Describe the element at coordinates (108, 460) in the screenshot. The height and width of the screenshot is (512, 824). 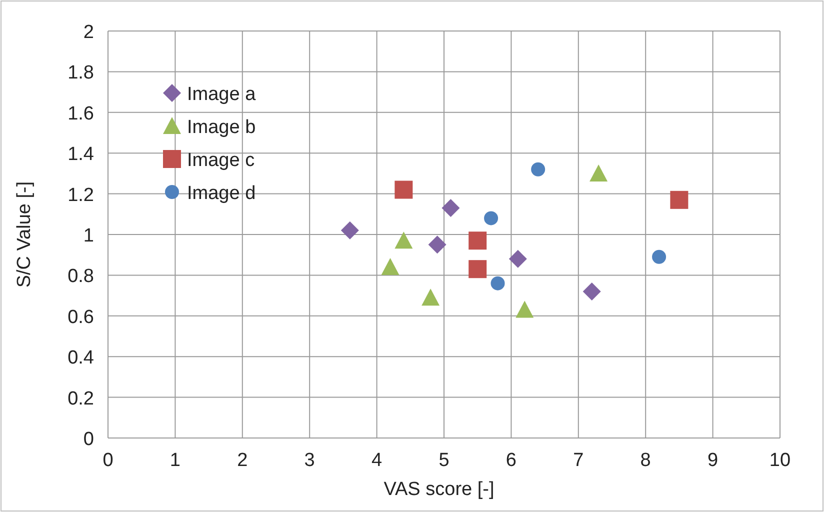
I see `x-tick-label: 0` at that location.